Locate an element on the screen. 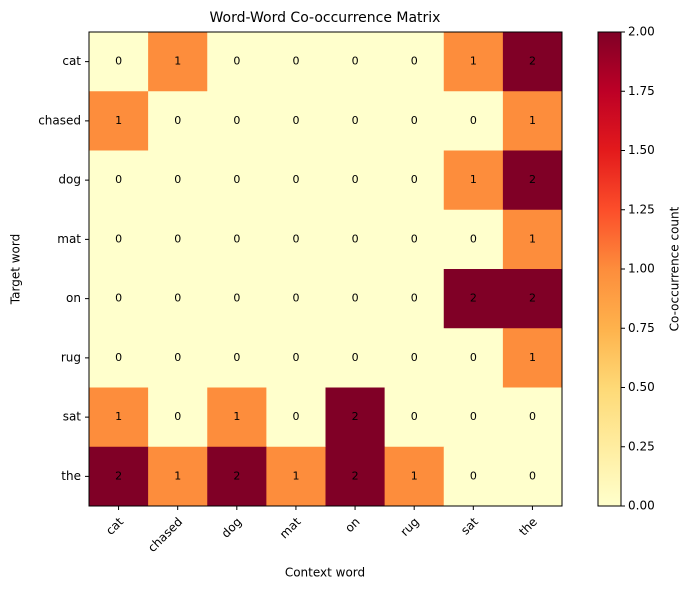 The height and width of the screenshot is (594, 692). y-tick-label: the is located at coordinates (71, 476).